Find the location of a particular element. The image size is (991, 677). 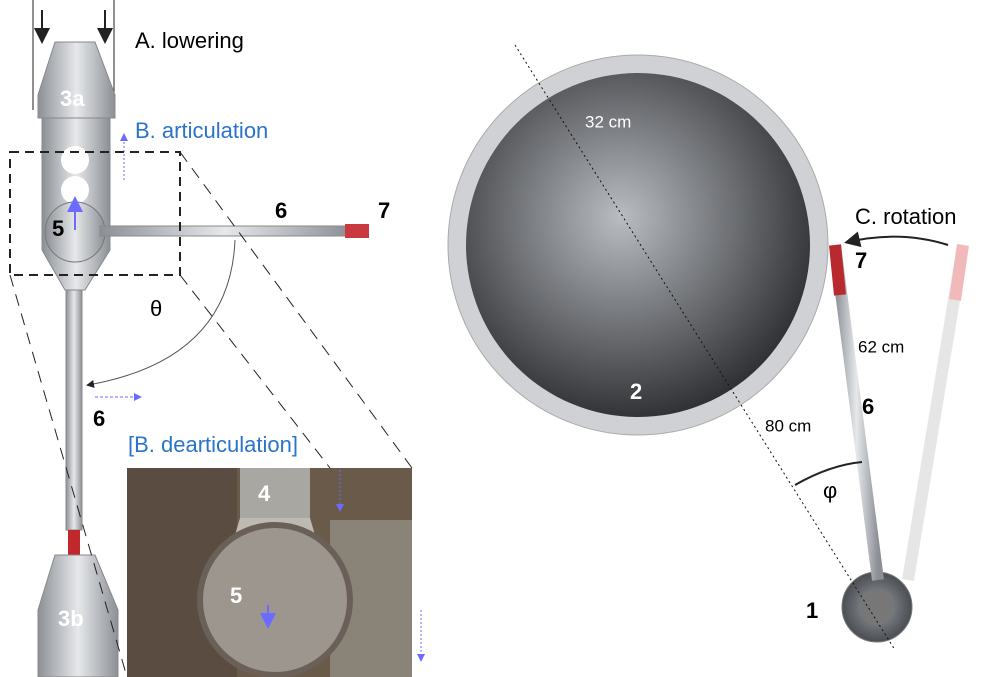

label: [B. dearticulation] is located at coordinates (213, 444).